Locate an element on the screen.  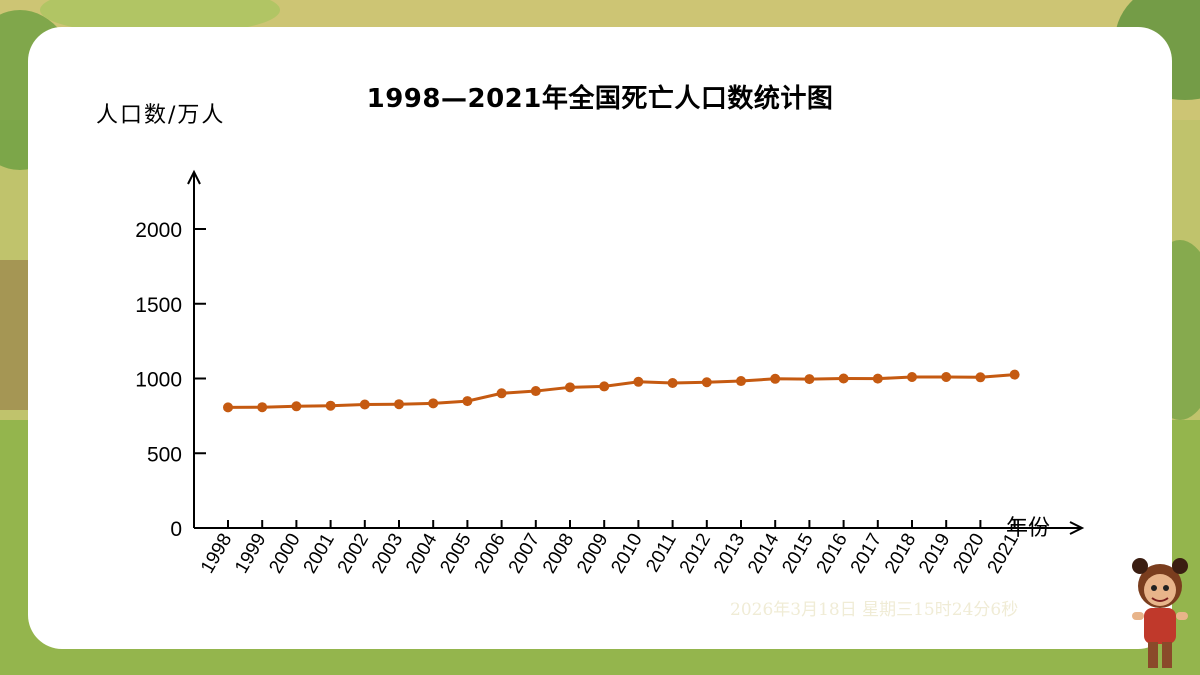
slide-timestamp: 2026年3月18日 星期三15时24分6秒 is located at coordinates (874, 610).